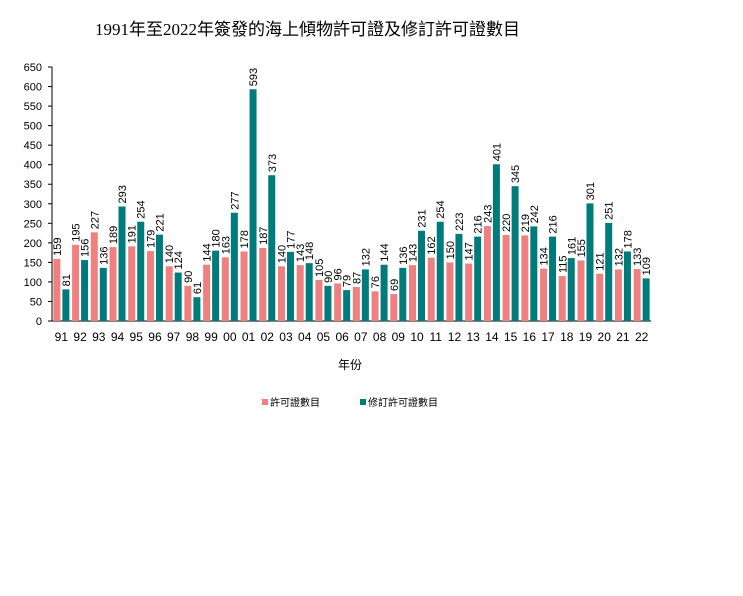  What do you see at coordinates (473, 337) in the screenshot?
I see `x-tick-label: 13` at bounding box center [473, 337].